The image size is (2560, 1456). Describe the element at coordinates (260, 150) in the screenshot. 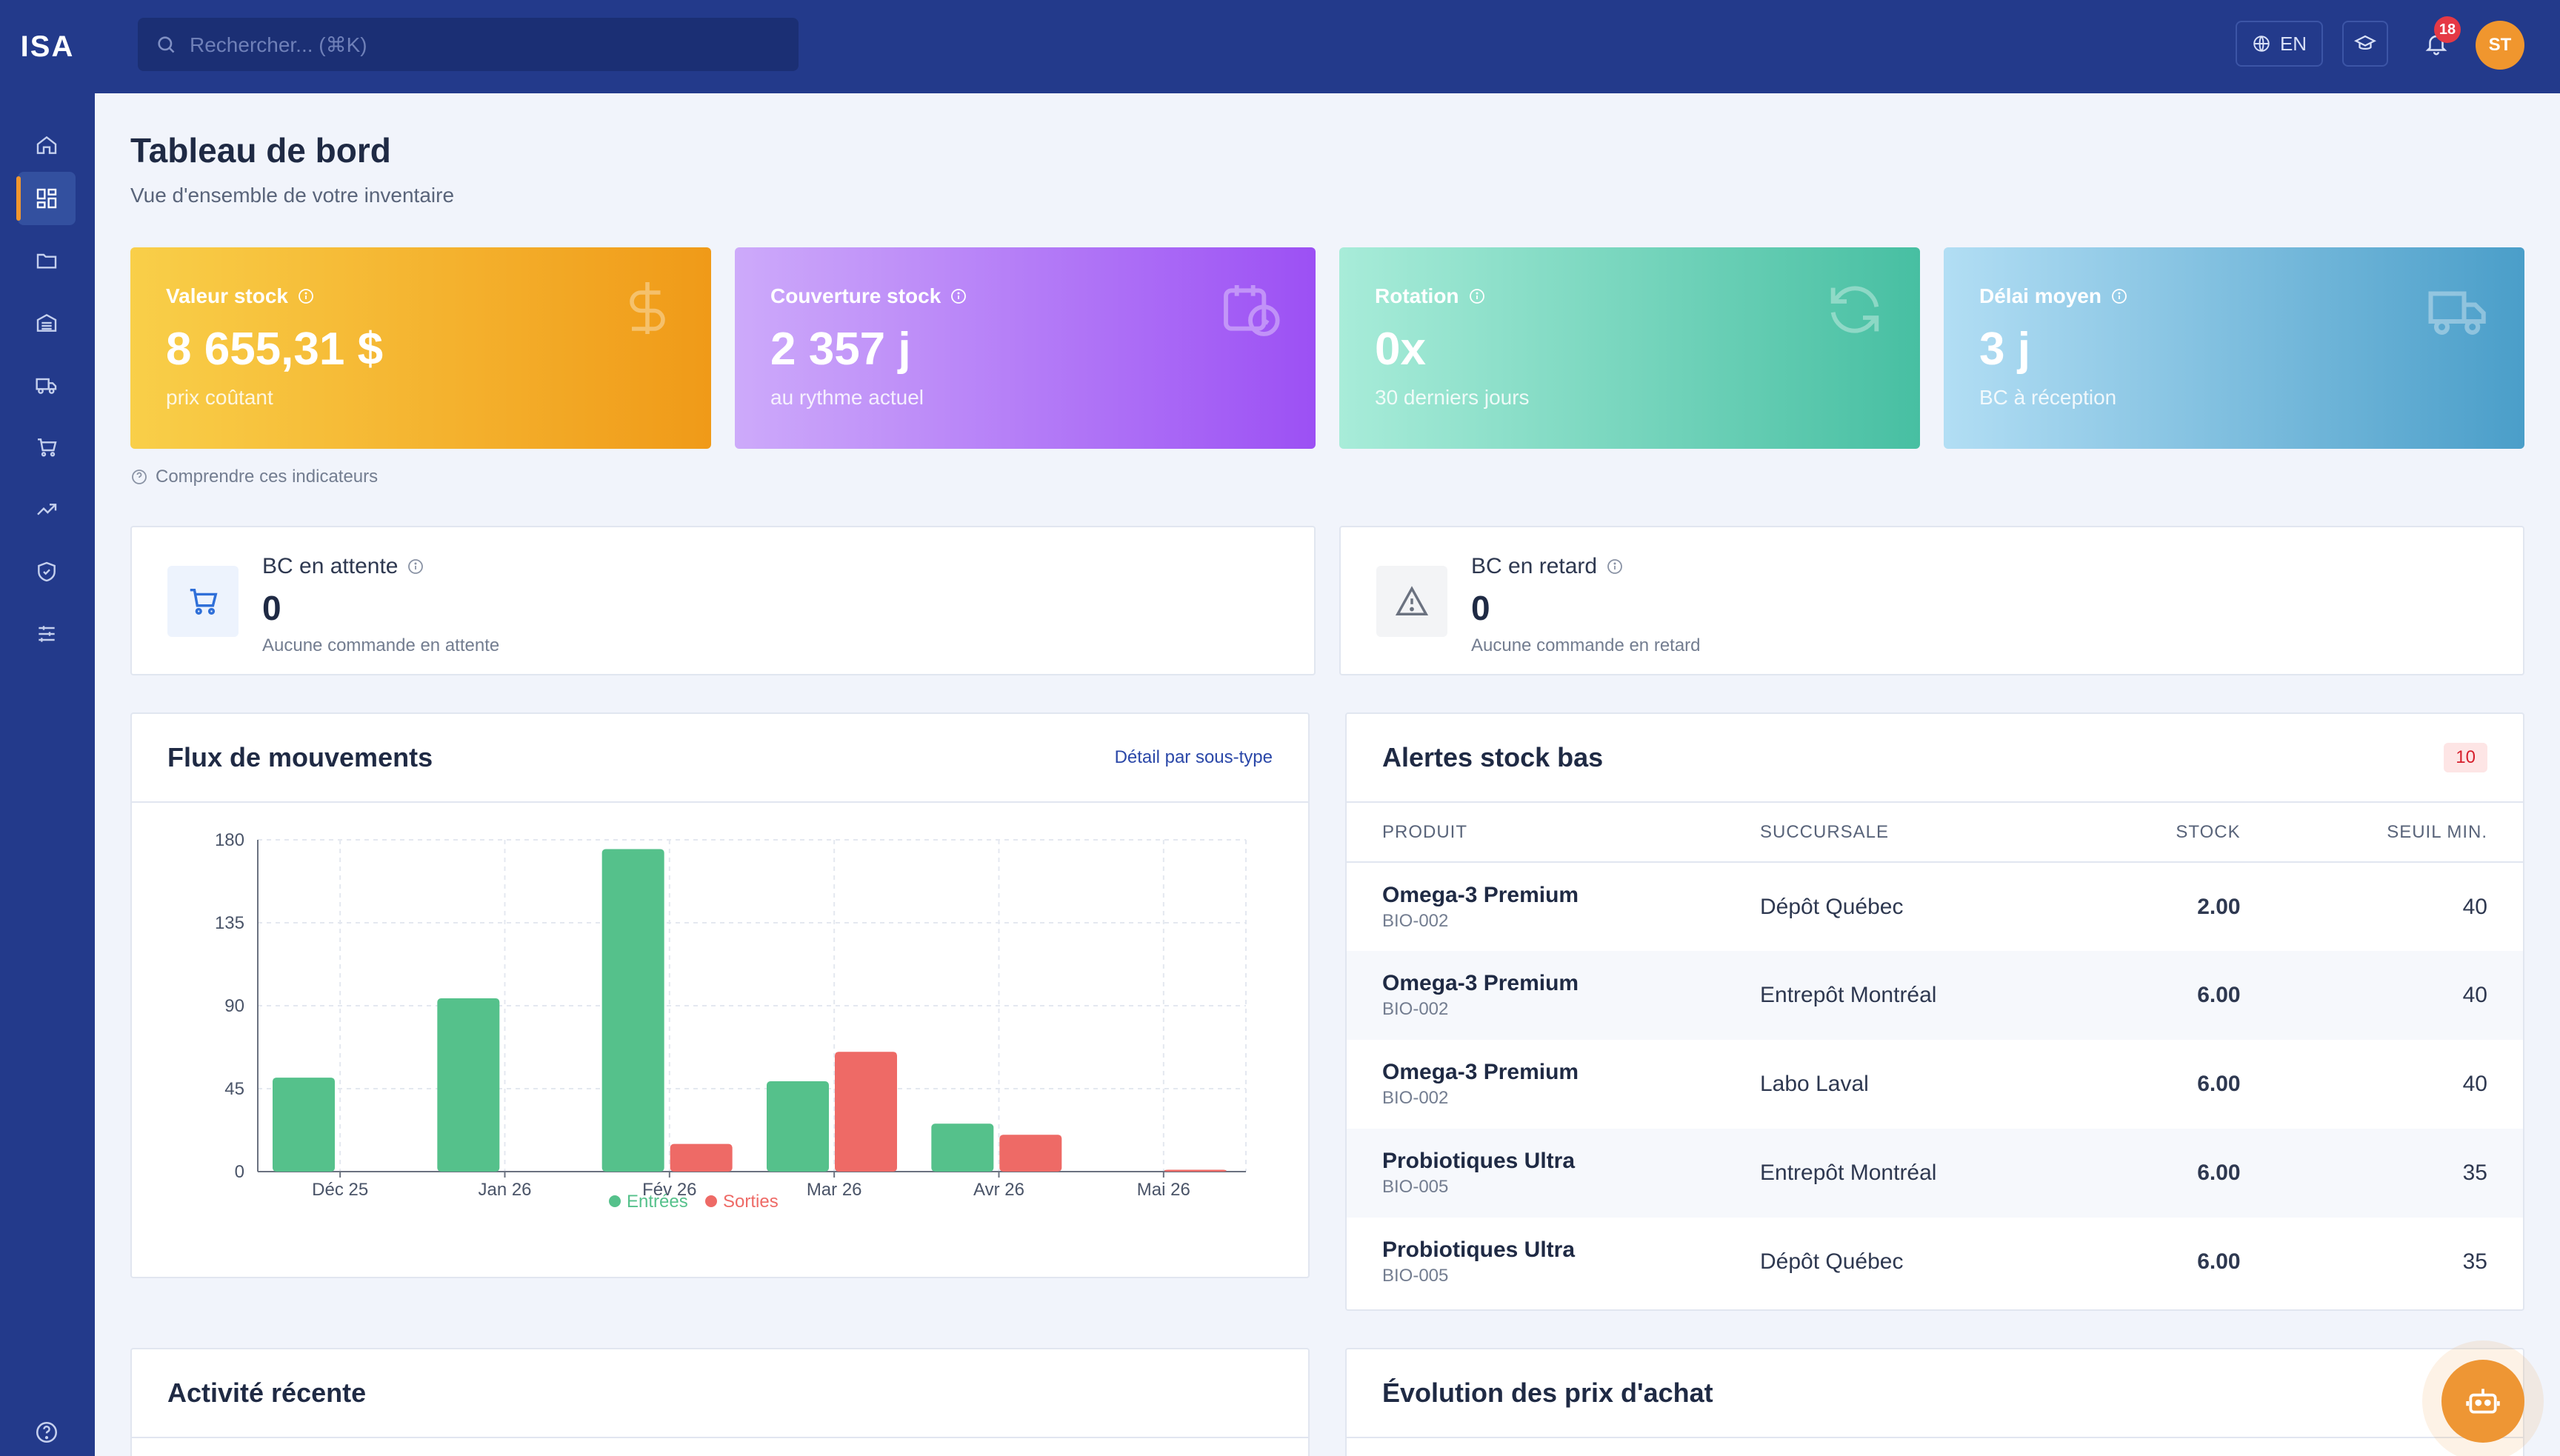

I see `page-title: Tableau de bord` at that location.